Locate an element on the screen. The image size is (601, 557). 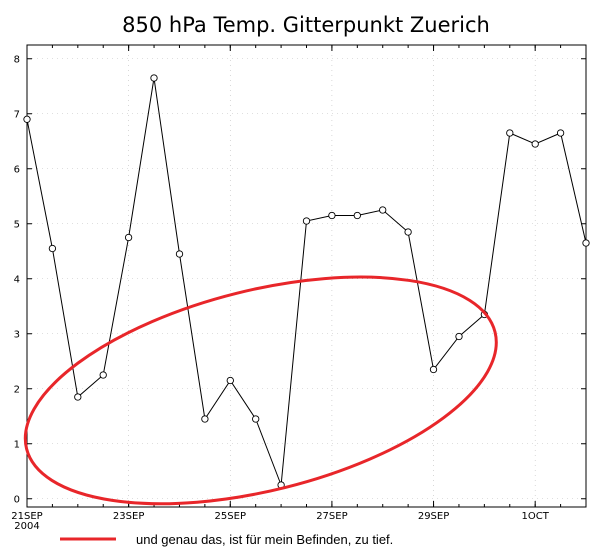
y-tick-label: 1 is located at coordinates (17, 444).